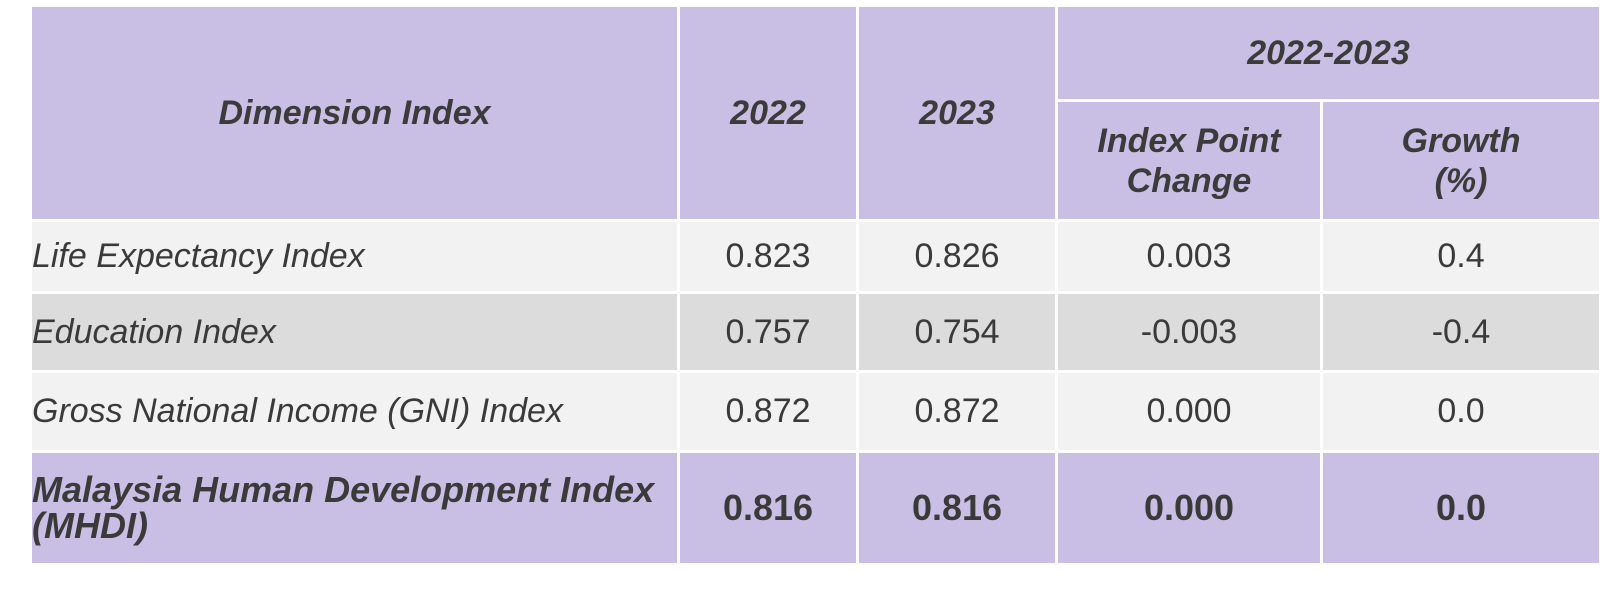 The width and height of the screenshot is (1600, 608). I want to click on cell-change: 0.003, so click(1189, 256).